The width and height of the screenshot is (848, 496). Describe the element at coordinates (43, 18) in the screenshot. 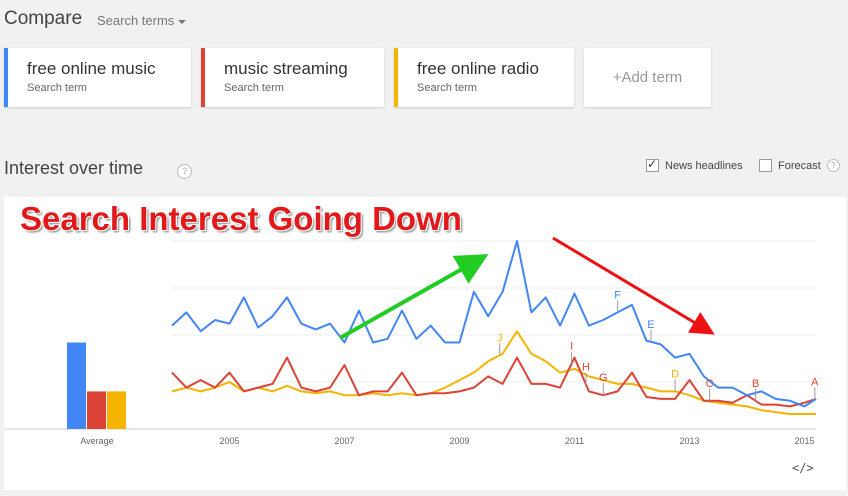

I see `page-title: Compare` at that location.